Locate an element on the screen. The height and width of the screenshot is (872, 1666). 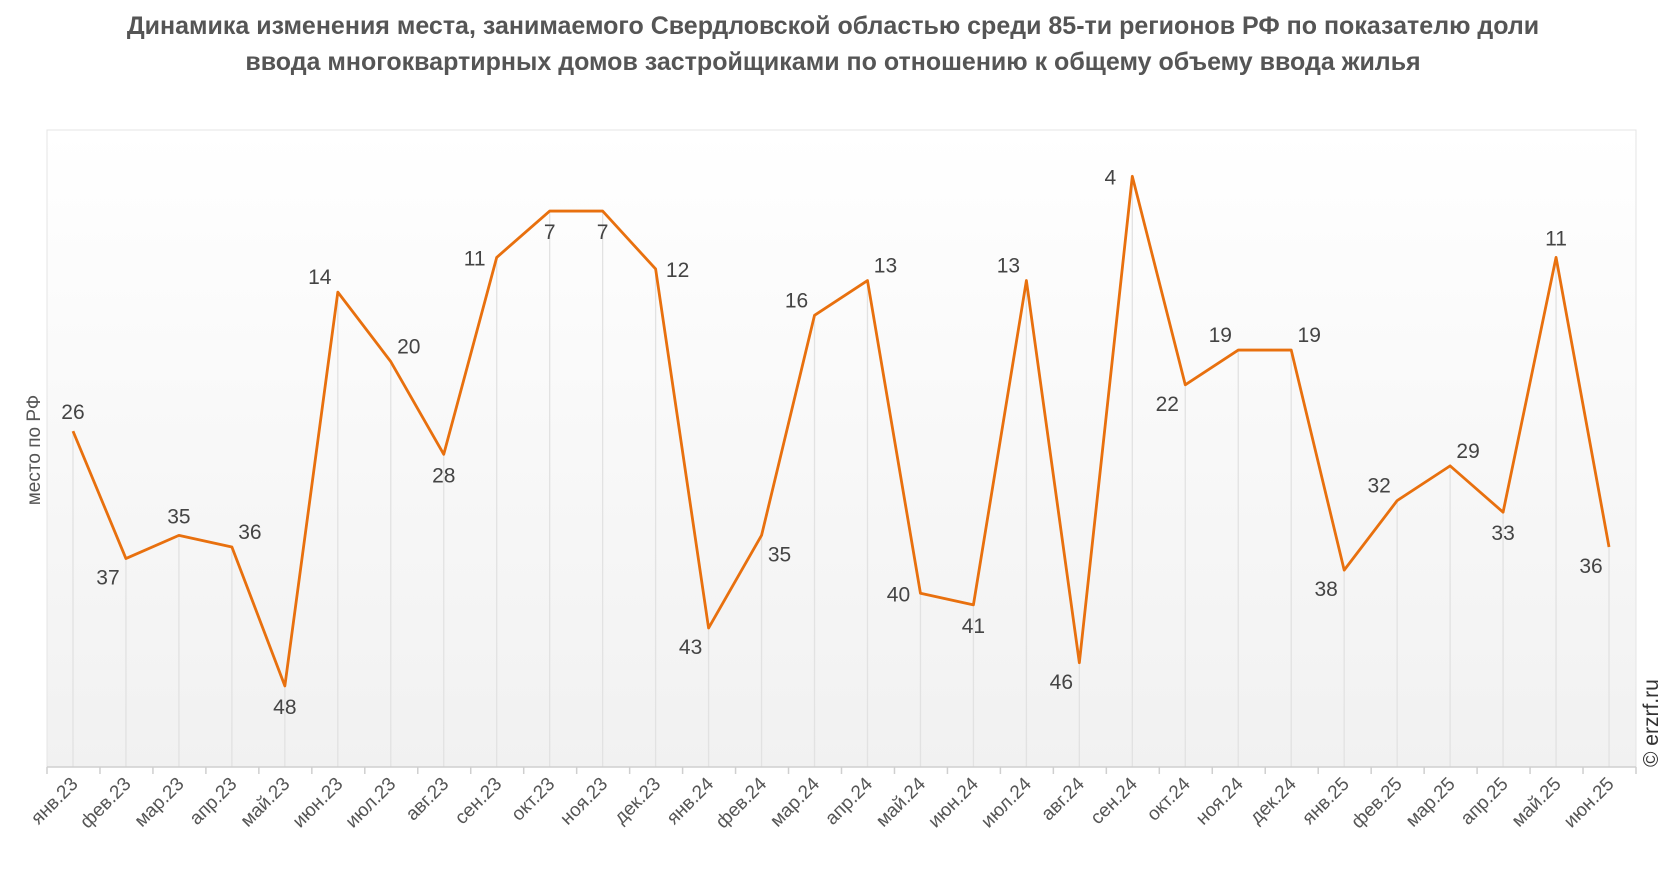
x-tick-label: апр.25 is located at coordinates (1485, 802).